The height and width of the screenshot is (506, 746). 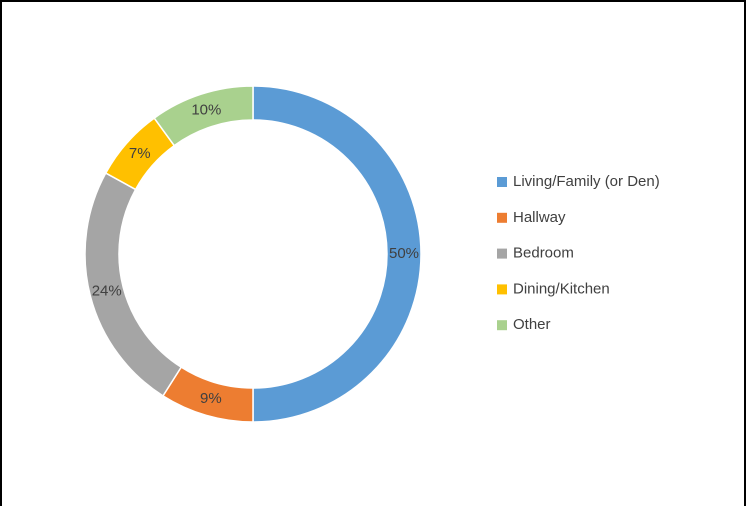 I want to click on legend-label: Bedroom, so click(x=543, y=253).